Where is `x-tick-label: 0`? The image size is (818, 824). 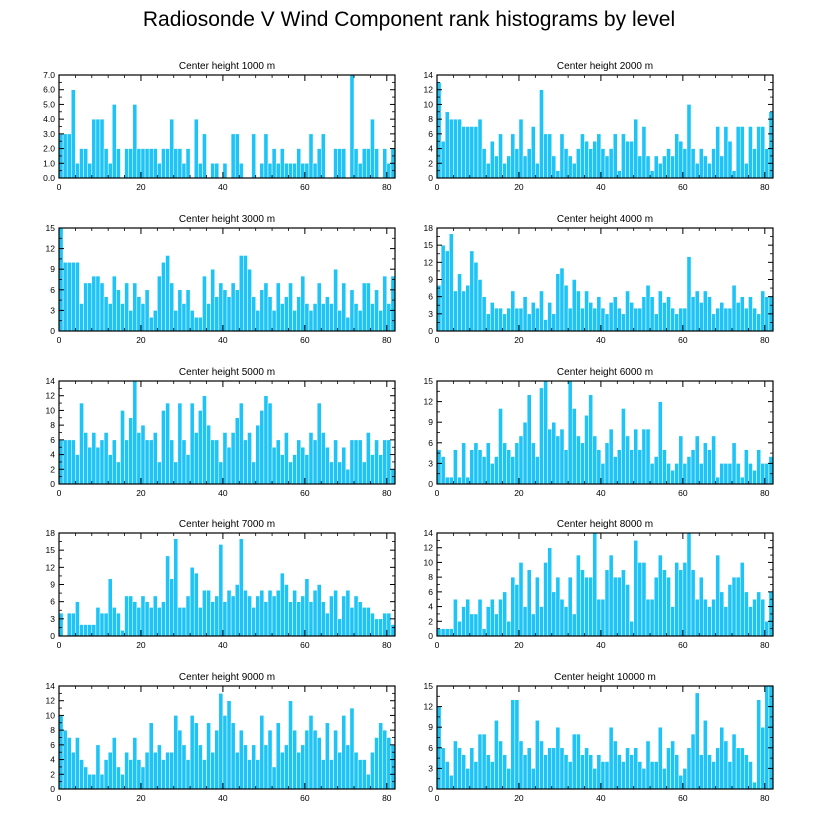 x-tick-label: 0 is located at coordinates (59, 645).